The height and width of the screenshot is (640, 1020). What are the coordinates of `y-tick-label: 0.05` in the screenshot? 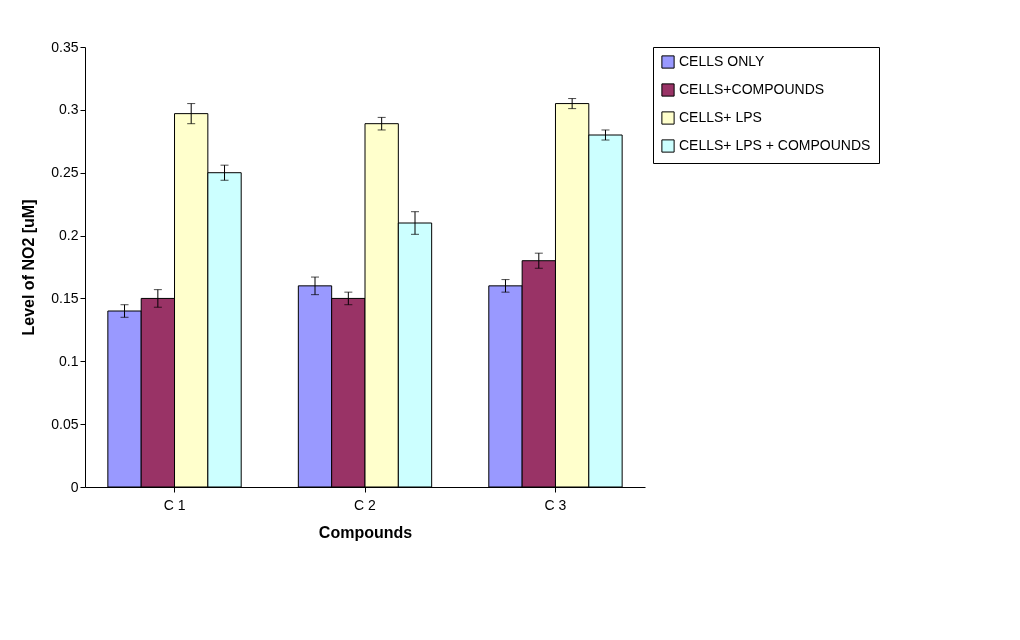 It's located at (65, 423).